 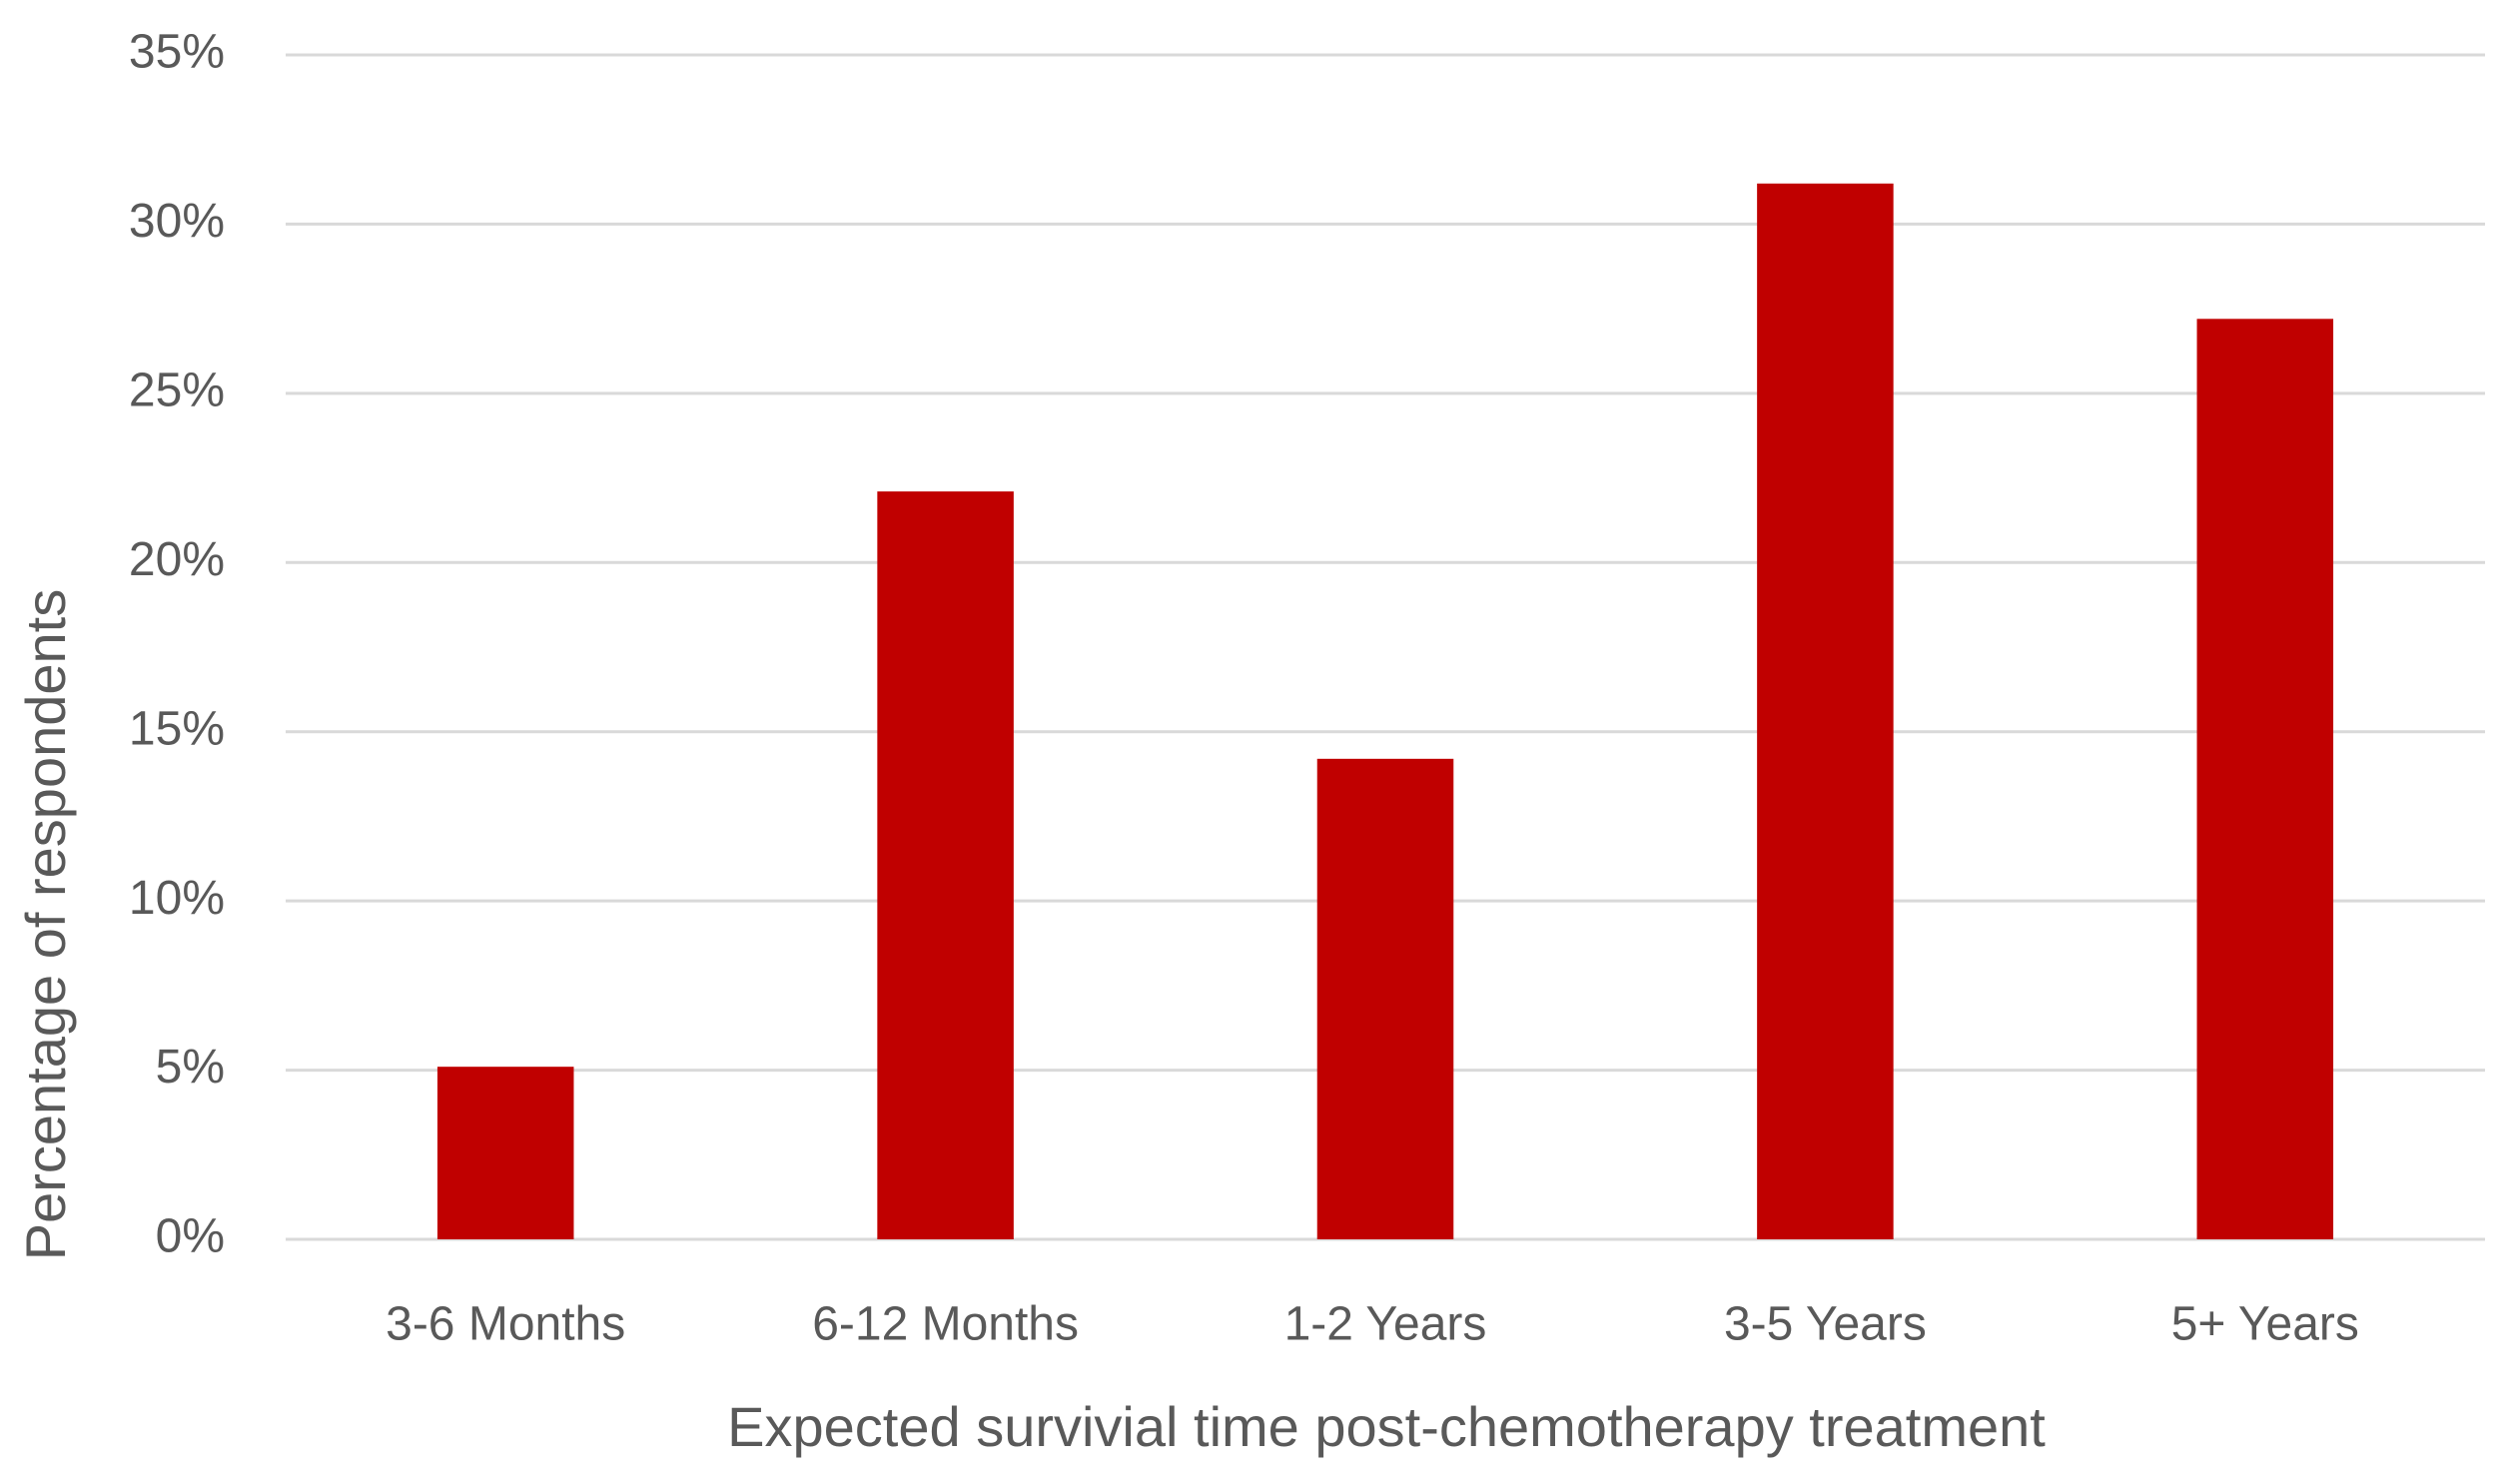 What do you see at coordinates (177, 729) in the screenshot?
I see `y-tick-label: 15%` at bounding box center [177, 729].